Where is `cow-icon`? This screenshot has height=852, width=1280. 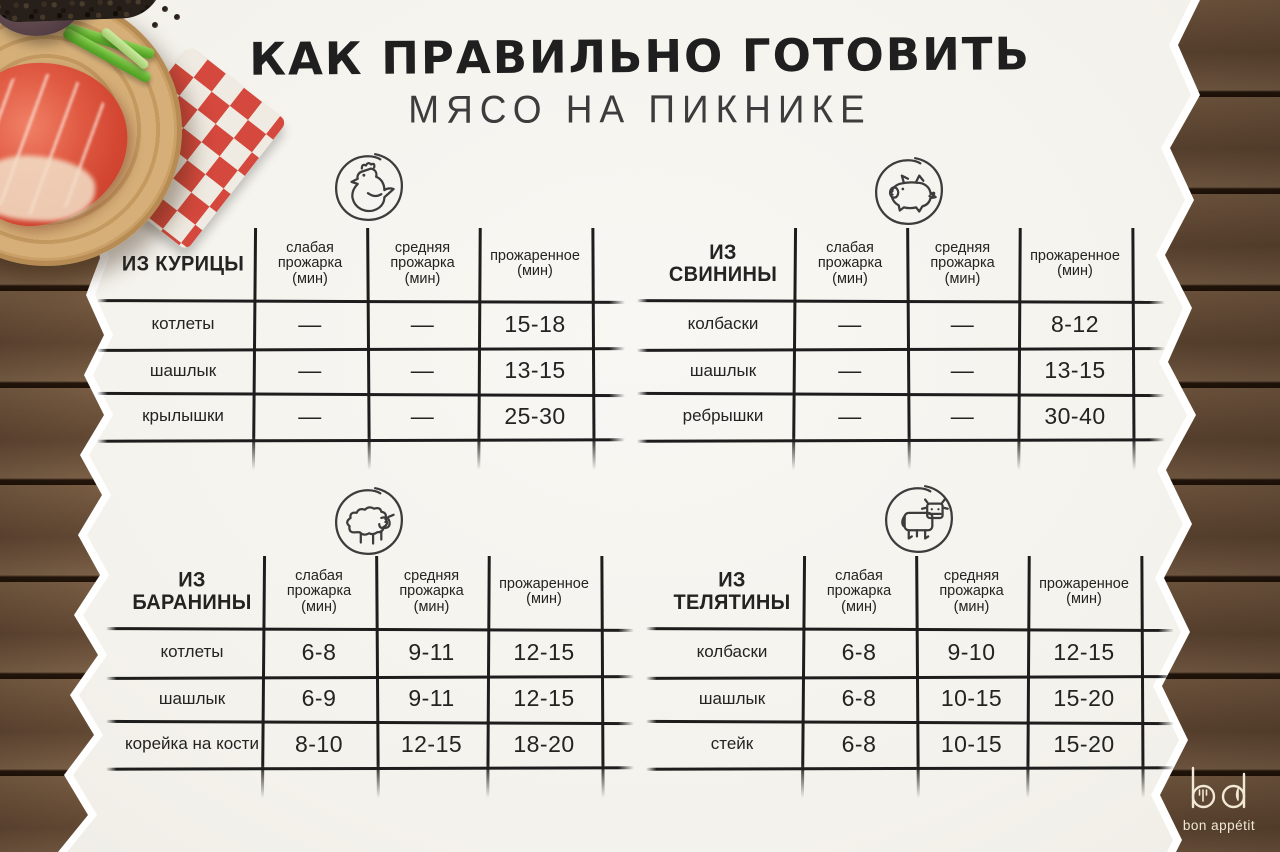 cow-icon is located at coordinates (919, 519).